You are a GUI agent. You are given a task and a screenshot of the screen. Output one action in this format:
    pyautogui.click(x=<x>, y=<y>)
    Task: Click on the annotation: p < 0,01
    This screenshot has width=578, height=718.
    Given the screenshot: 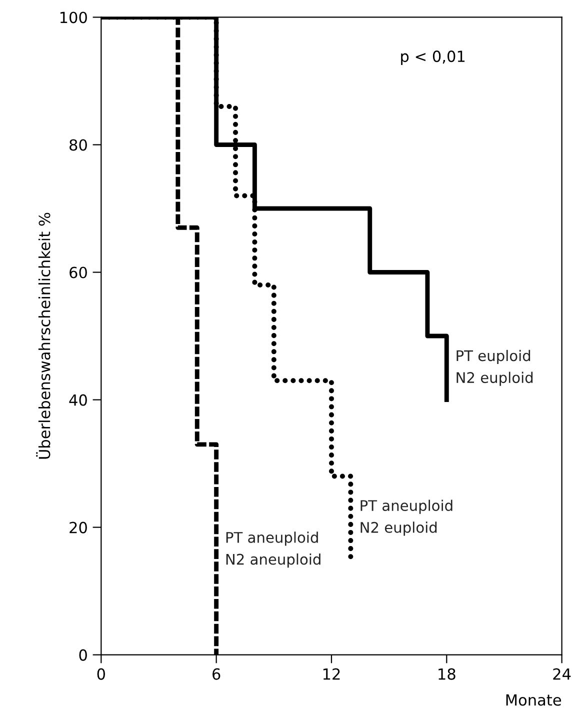 What is the action you would take?
    pyautogui.click(x=433, y=58)
    